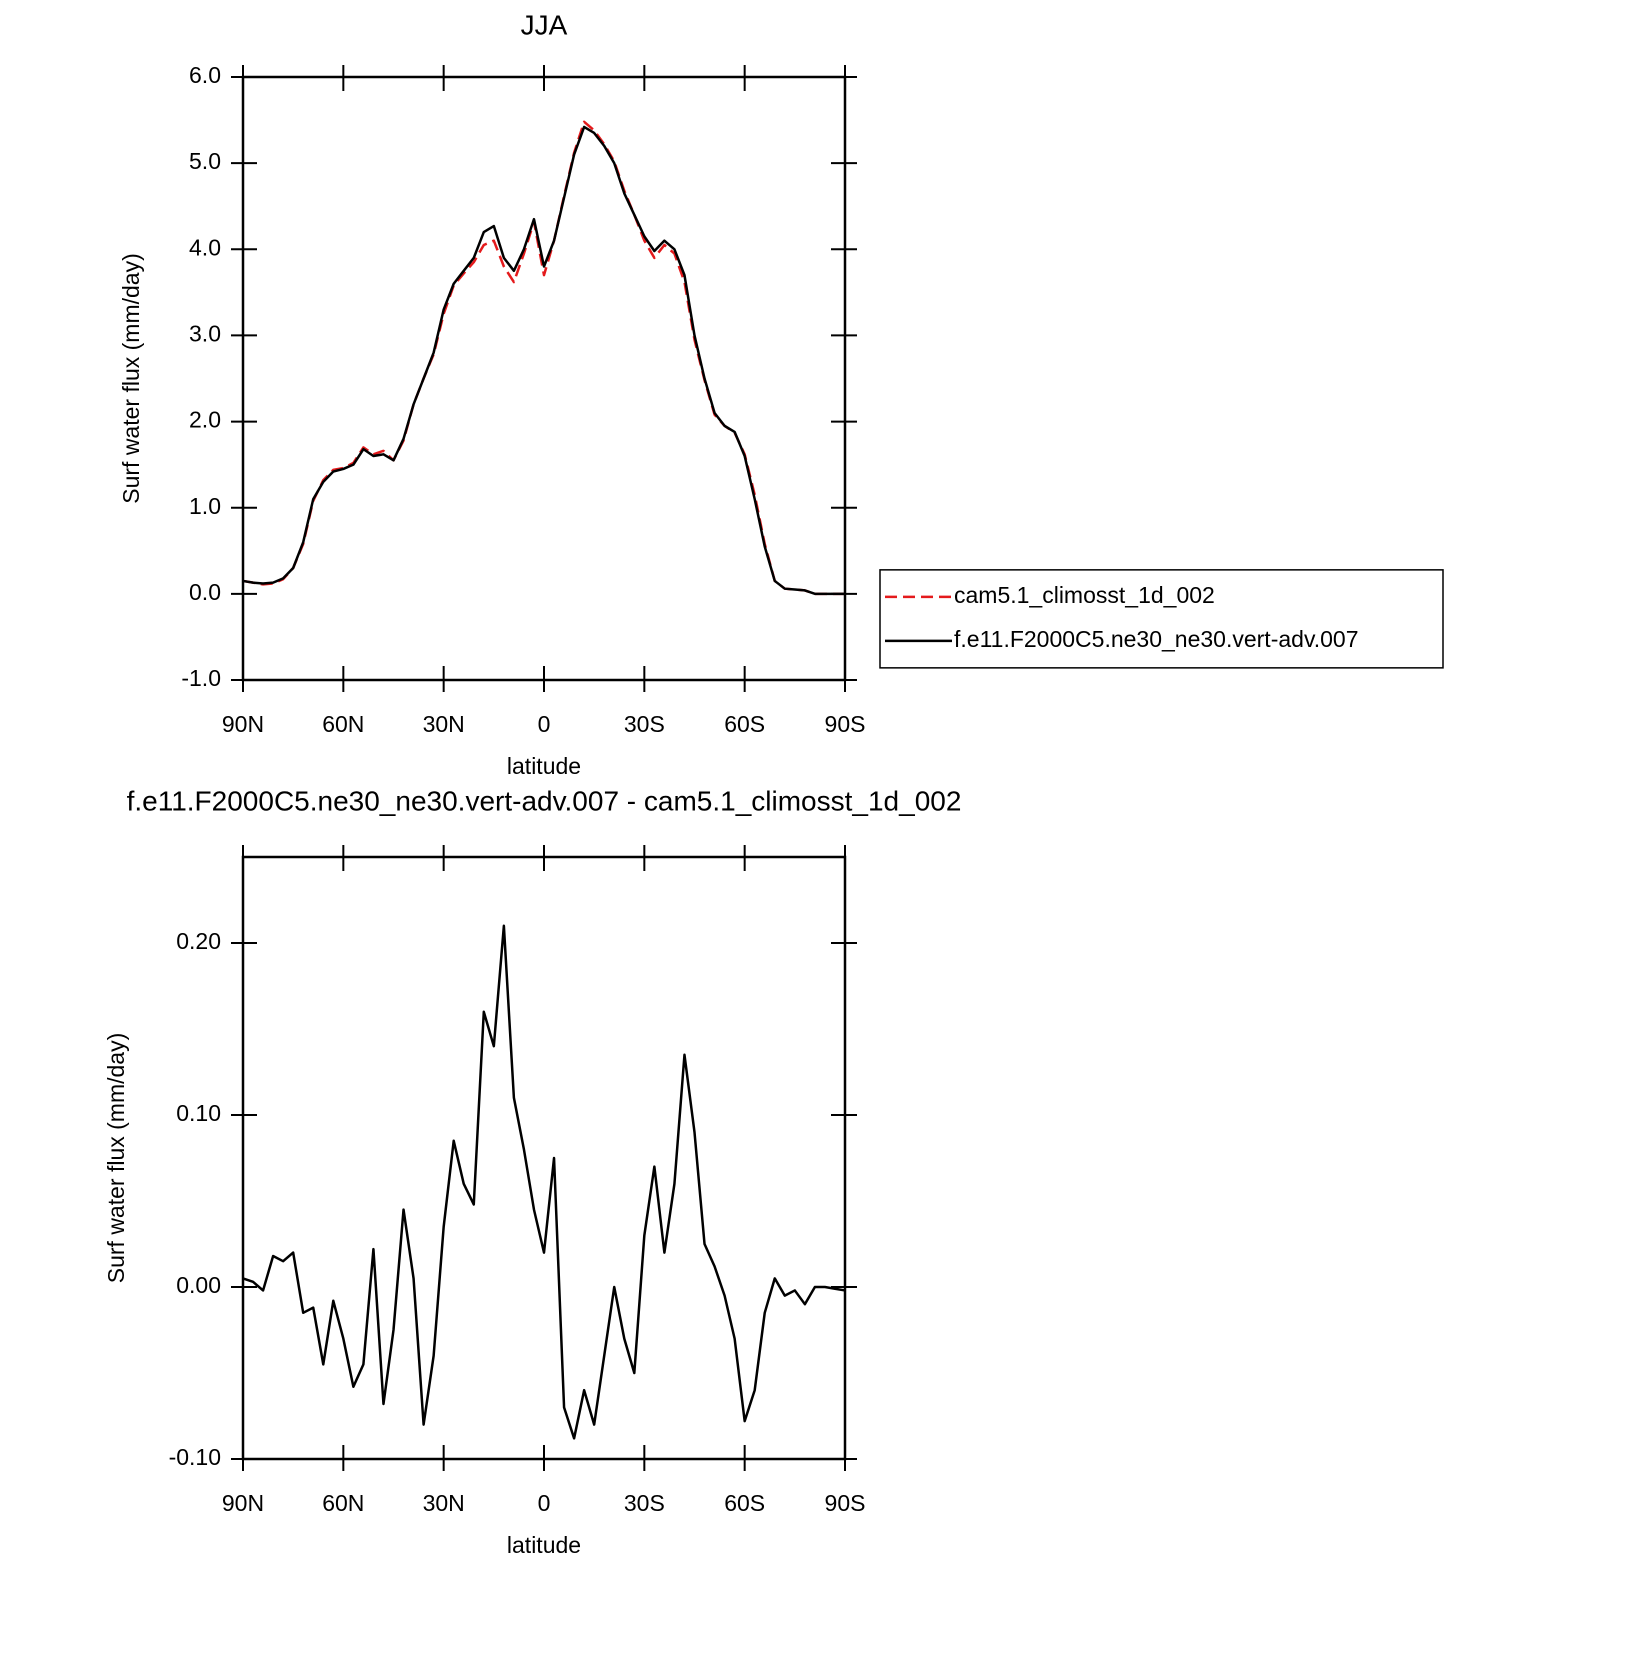 This screenshot has width=1638, height=1663. I want to click on y-tick-label: 5.0, so click(205, 161).